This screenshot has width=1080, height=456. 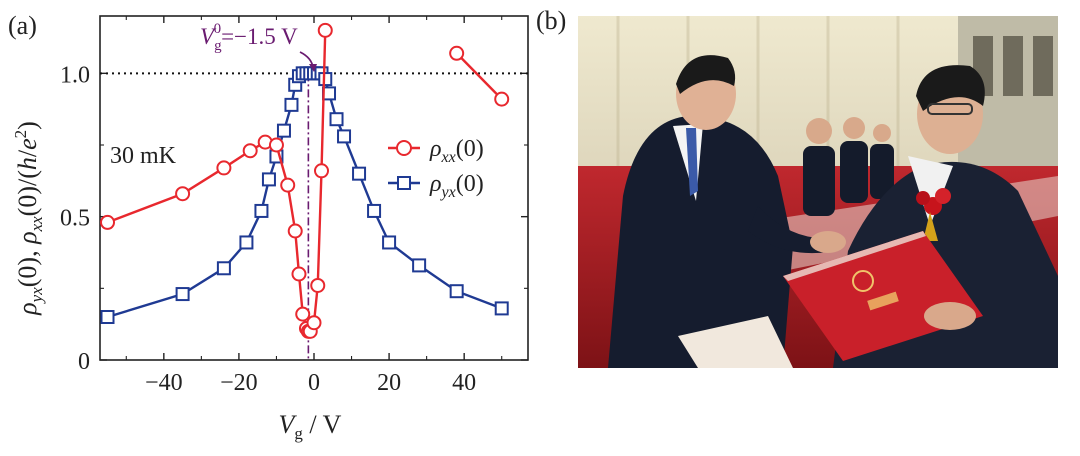 I want to click on panel-a-label: (a), so click(x=22, y=25).